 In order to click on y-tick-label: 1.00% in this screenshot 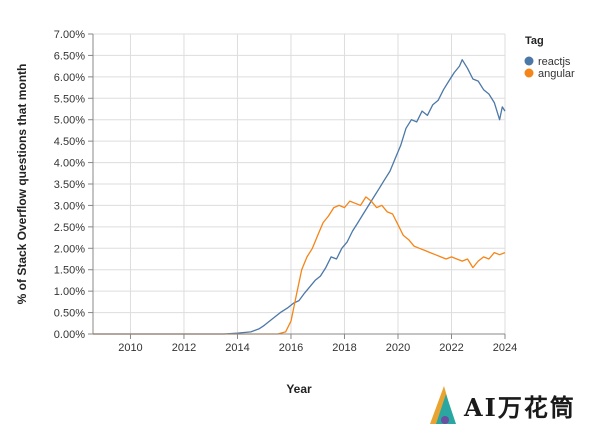, I will do `click(69, 292)`.